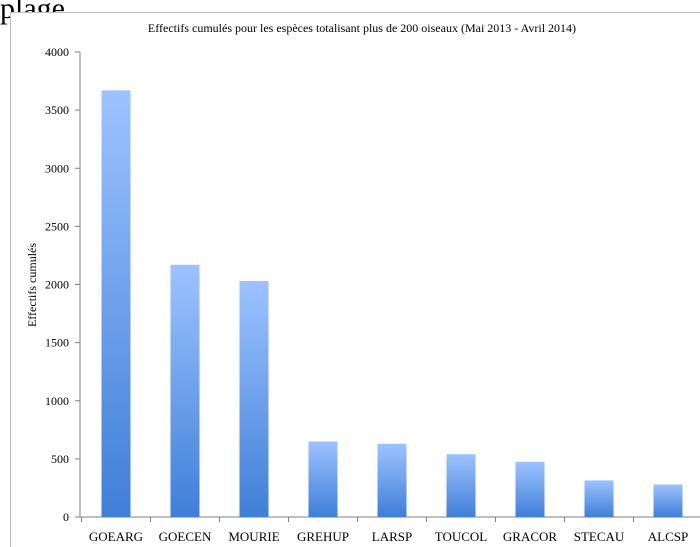 This screenshot has height=547, width=700. Describe the element at coordinates (57, 110) in the screenshot. I see `y-tick-label: 3500` at that location.